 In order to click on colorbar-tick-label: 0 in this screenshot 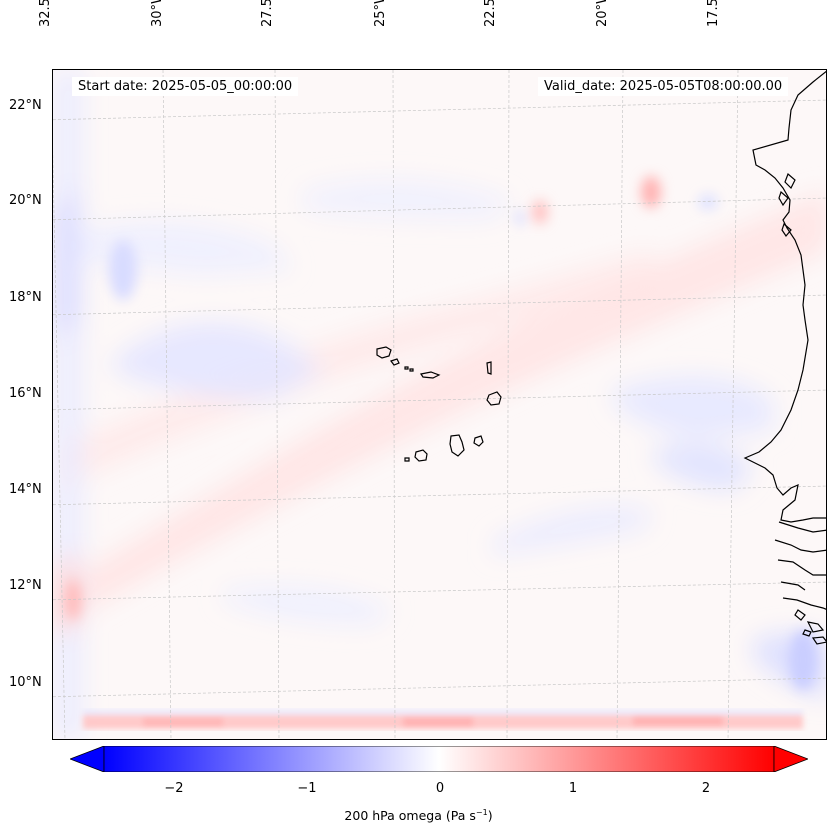, I will do `click(440, 788)`.